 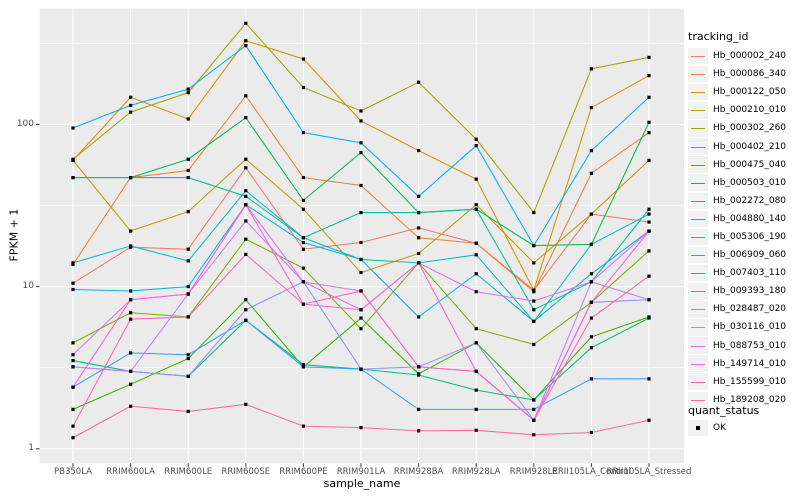 What do you see at coordinates (724, 410) in the screenshot?
I see `legend-title-quant-status: quant_status` at bounding box center [724, 410].